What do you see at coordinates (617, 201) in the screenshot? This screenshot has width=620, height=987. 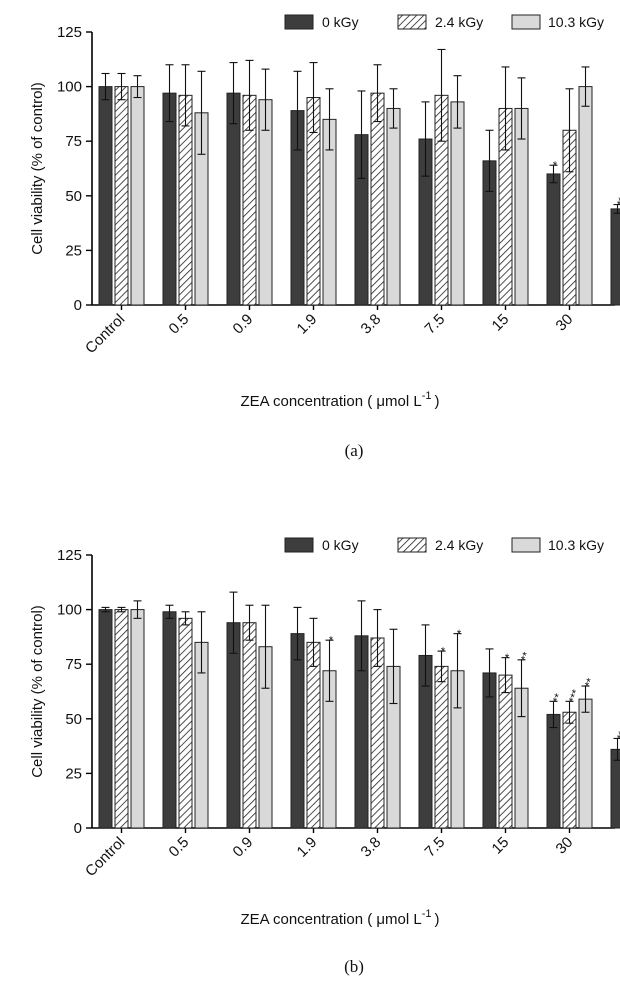 I see `significance-mark: **` at bounding box center [617, 201].